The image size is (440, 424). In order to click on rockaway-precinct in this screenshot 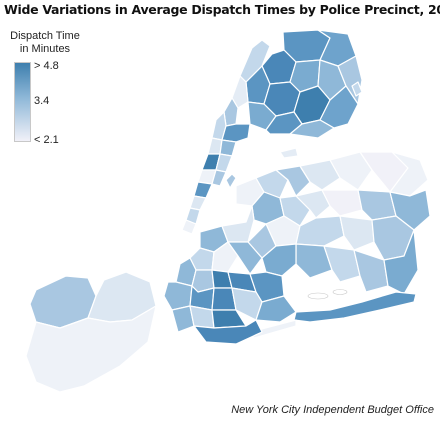, I will do `click(355, 307)`.